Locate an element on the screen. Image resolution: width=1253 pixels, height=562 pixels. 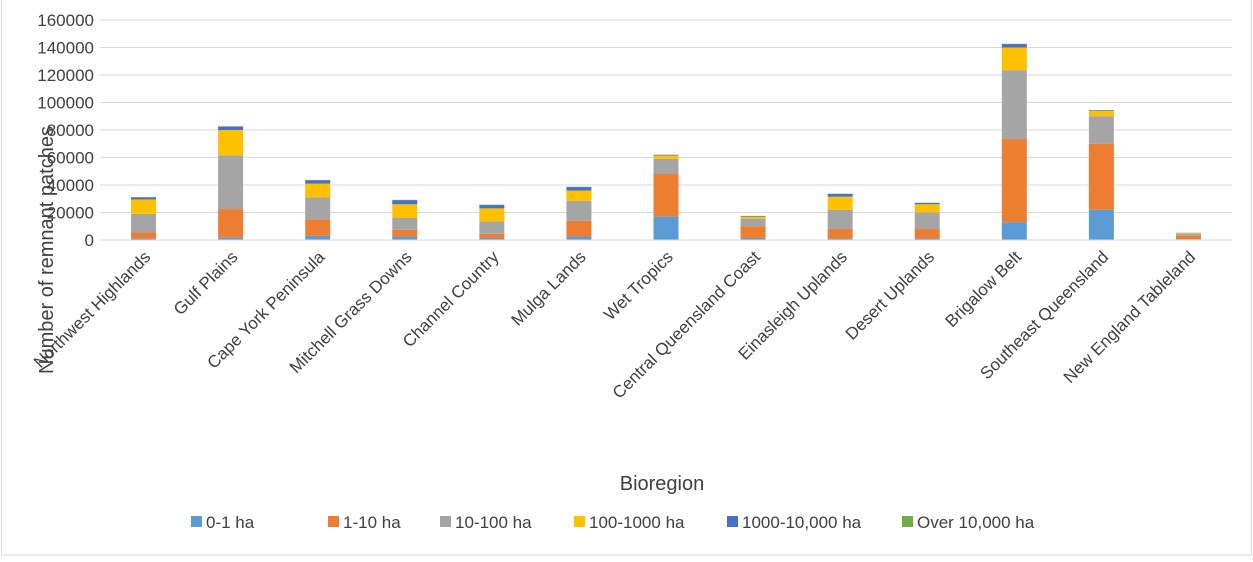
legend-label: 0-1 ha is located at coordinates (230, 522).